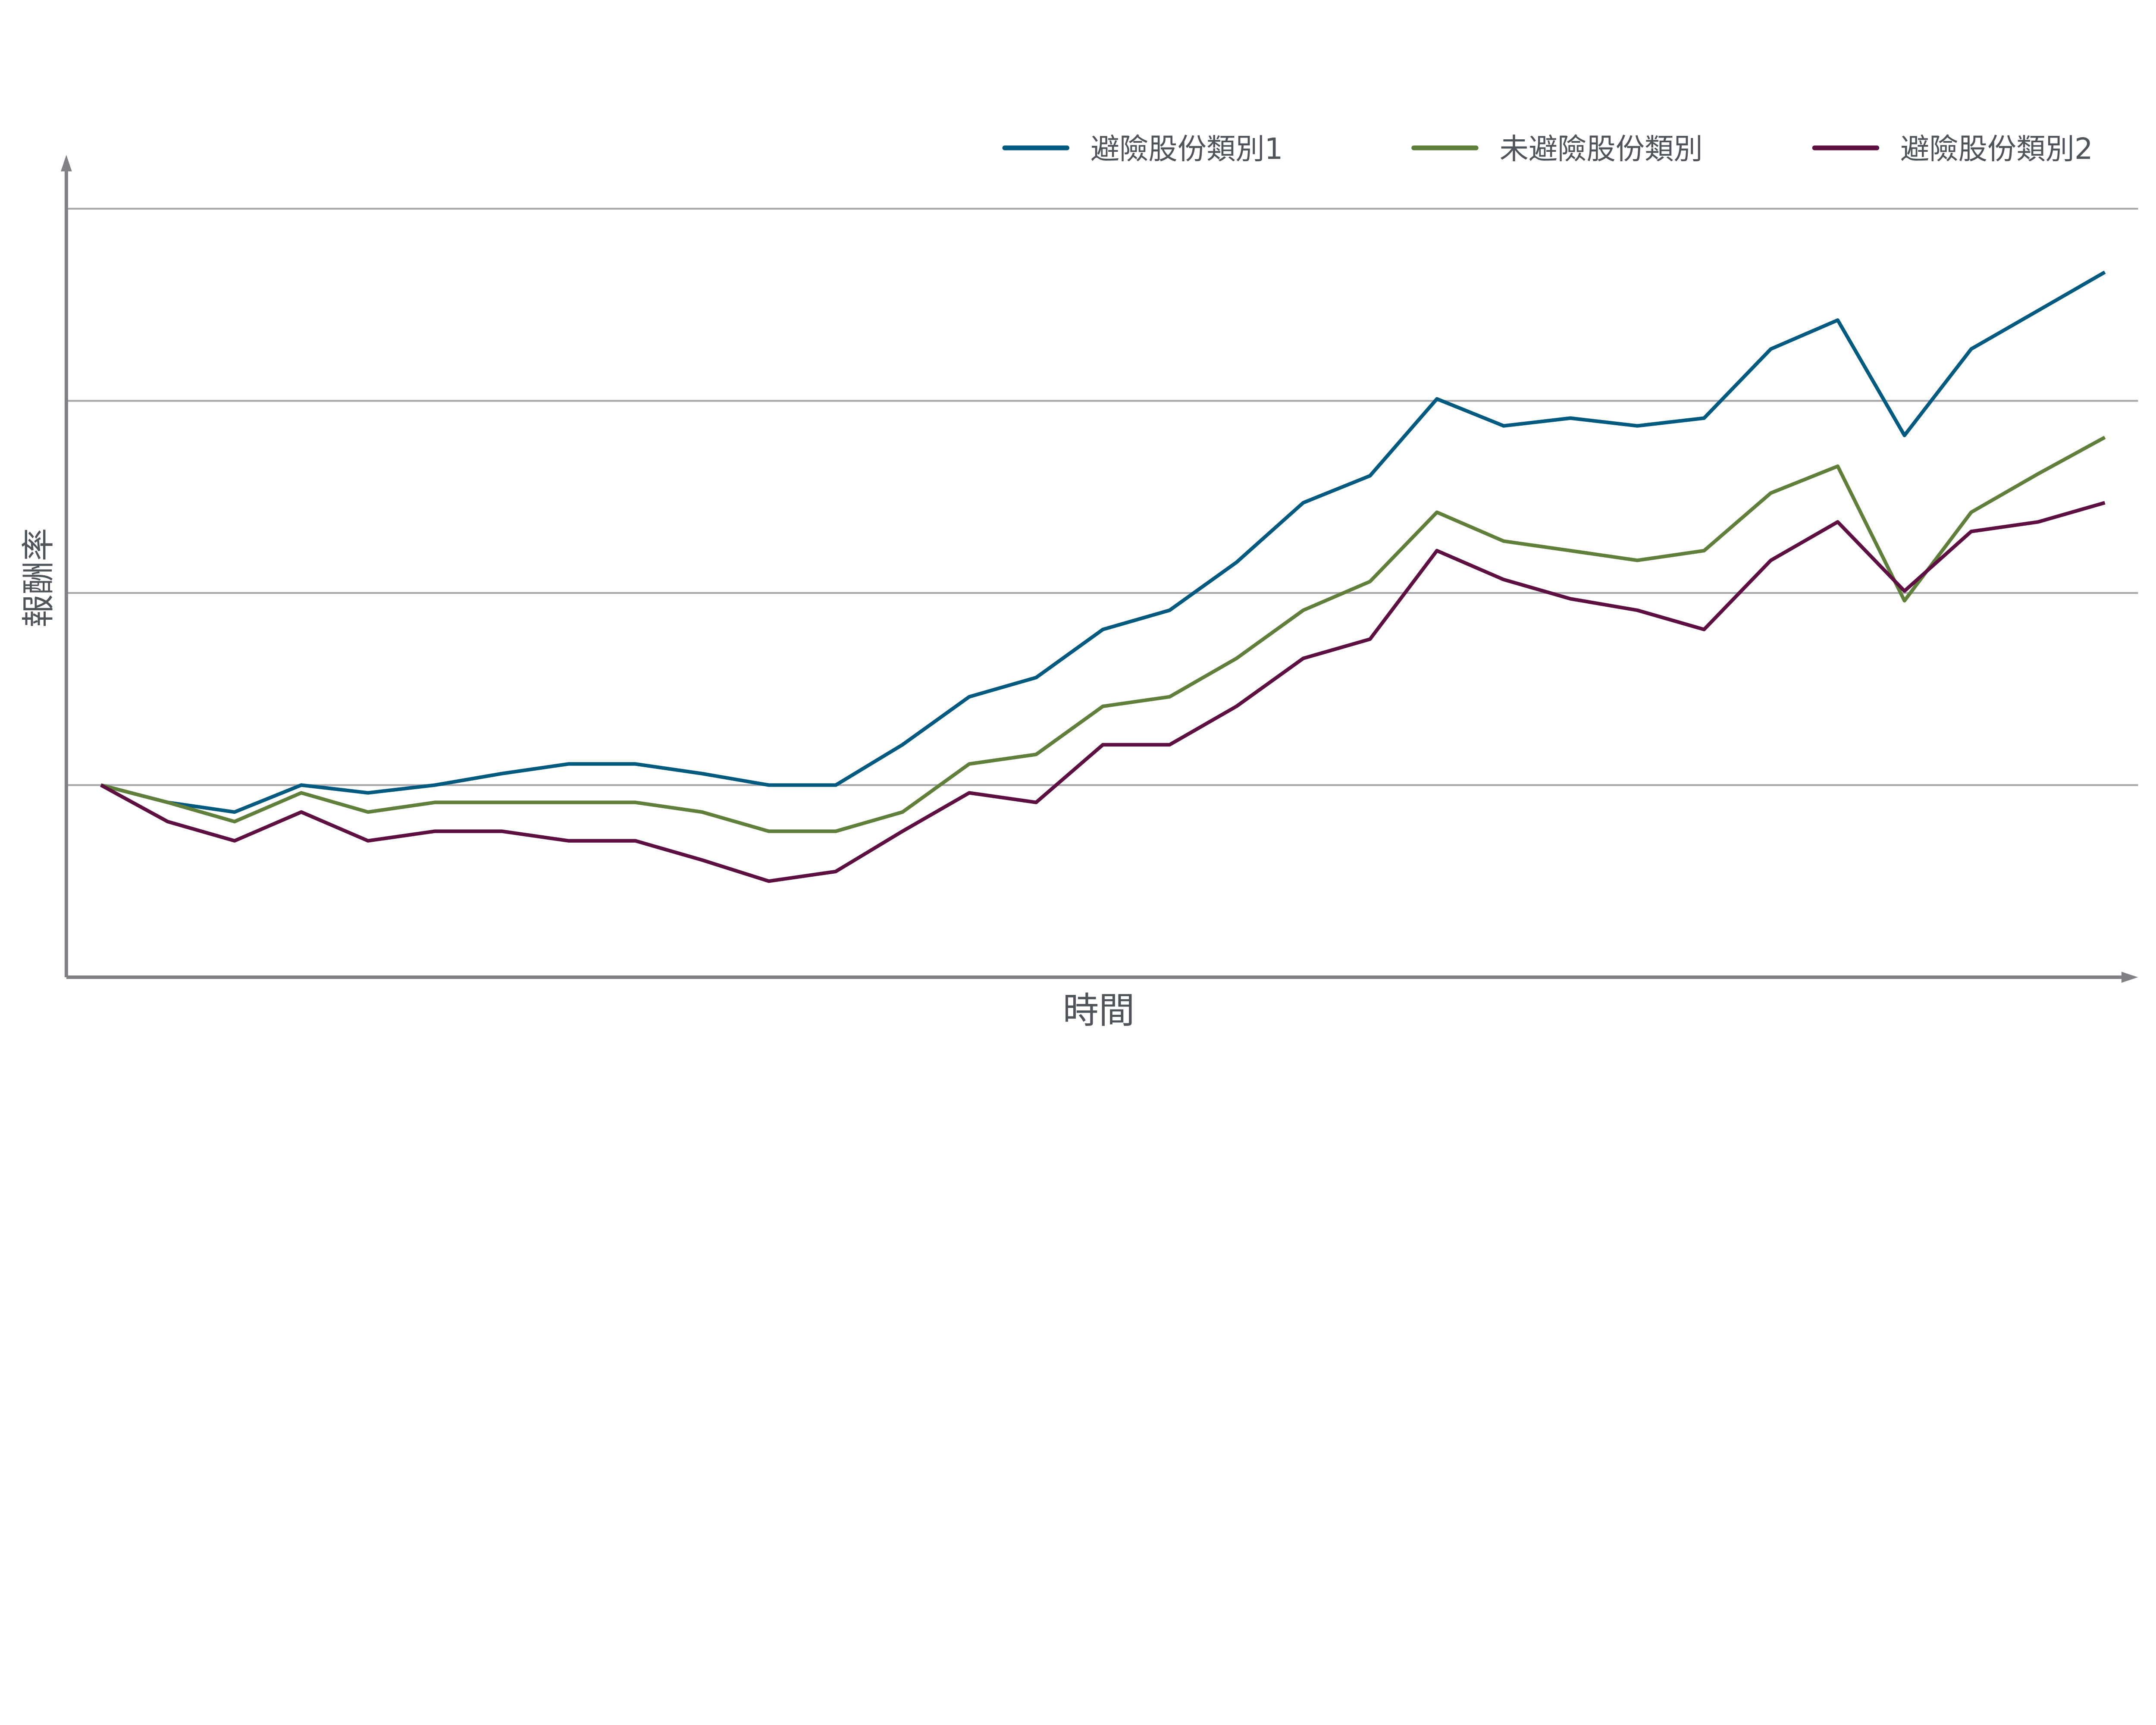 Image resolution: width=2156 pixels, height=1725 pixels. I want to click on x-axis-arrow, so click(2129, 978).